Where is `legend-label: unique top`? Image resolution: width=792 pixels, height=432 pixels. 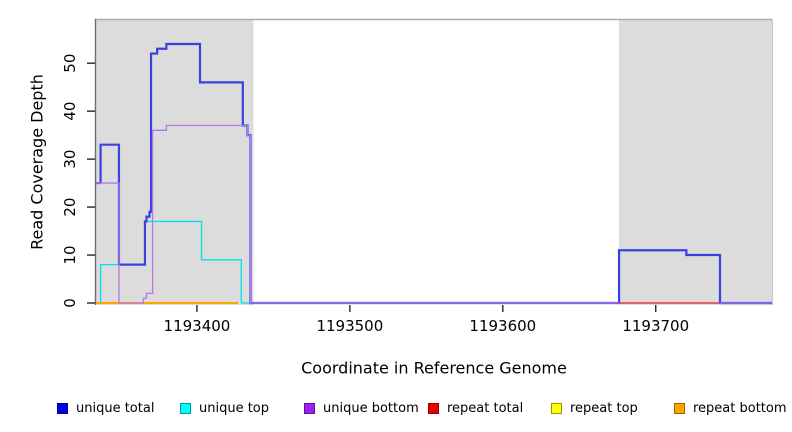 legend-label: unique top is located at coordinates (234, 408).